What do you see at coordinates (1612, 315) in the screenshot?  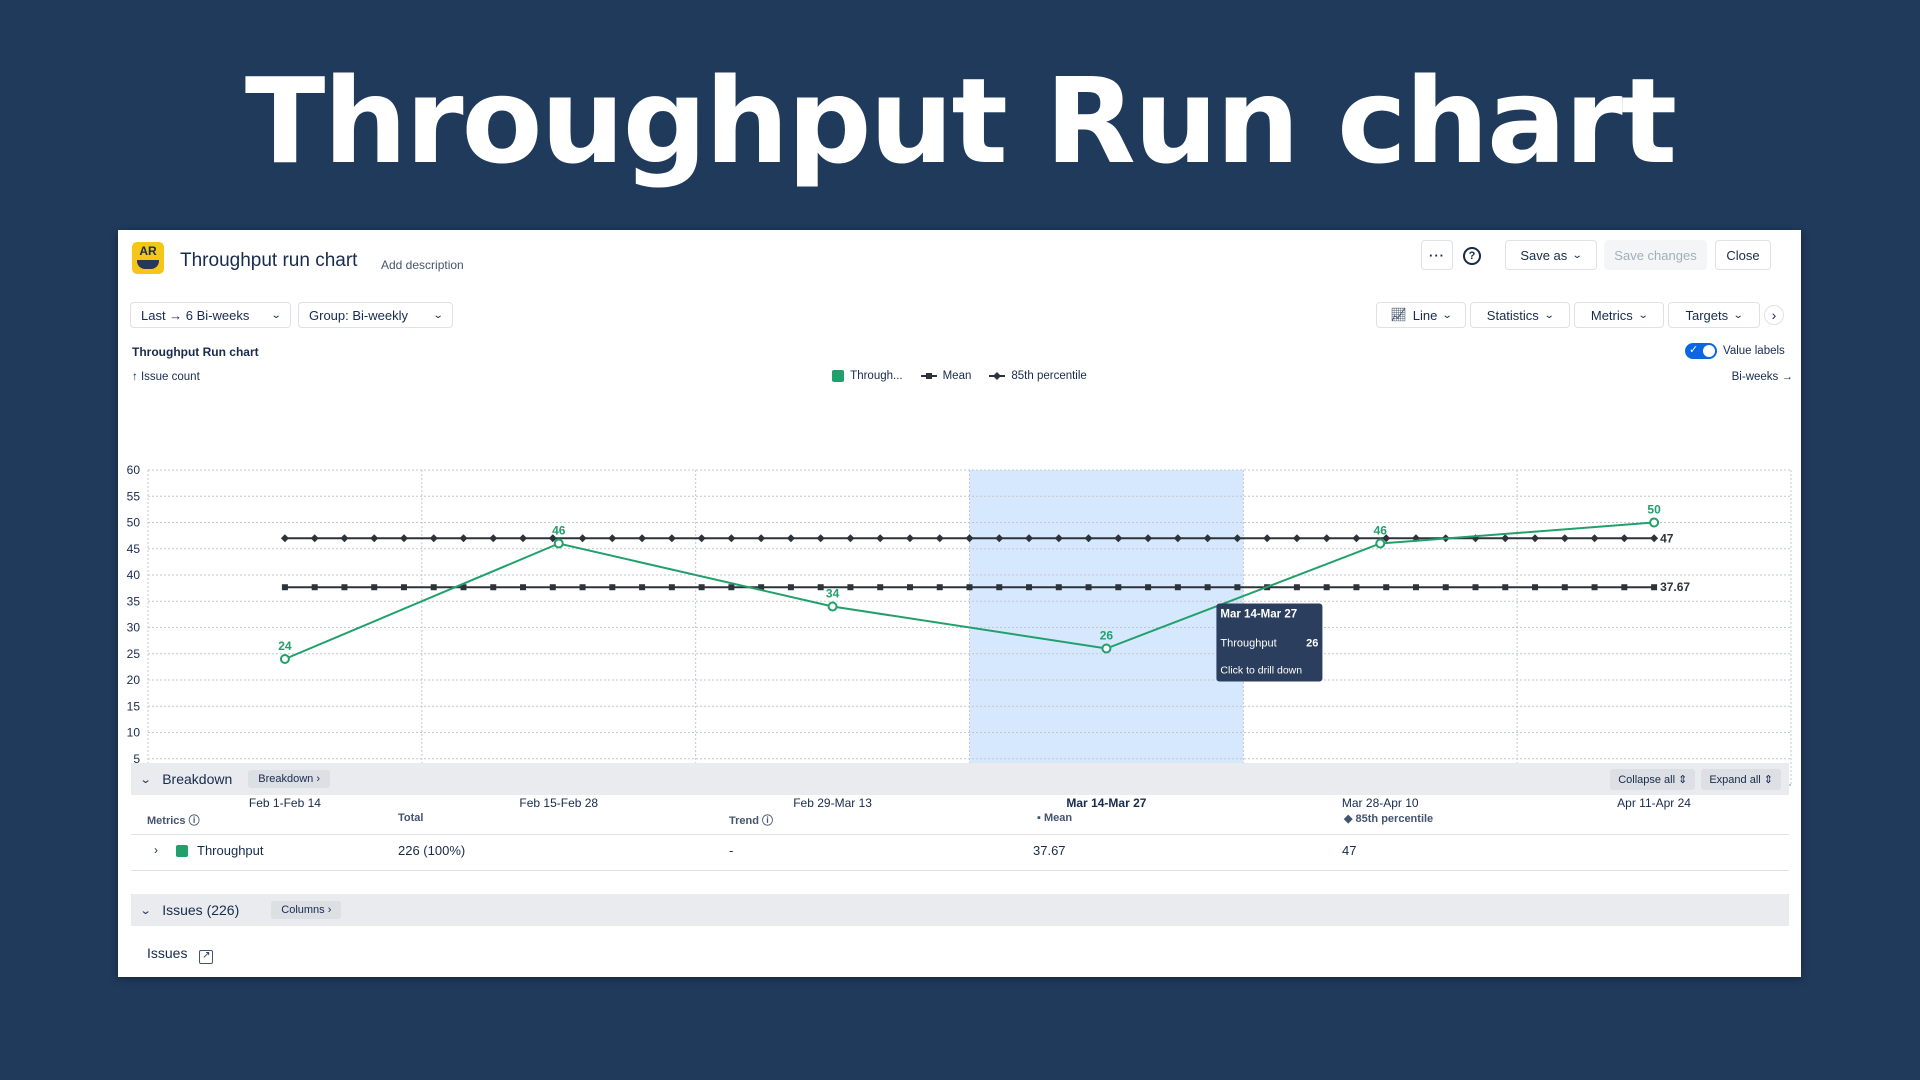 I see `metrics-label: Metrics` at bounding box center [1612, 315].